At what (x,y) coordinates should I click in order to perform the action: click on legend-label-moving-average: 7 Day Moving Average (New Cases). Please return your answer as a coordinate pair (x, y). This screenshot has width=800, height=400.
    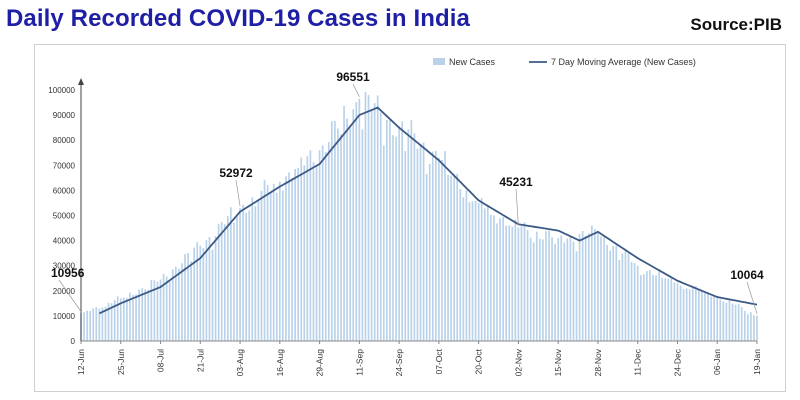
    Looking at the image, I should click on (623, 62).